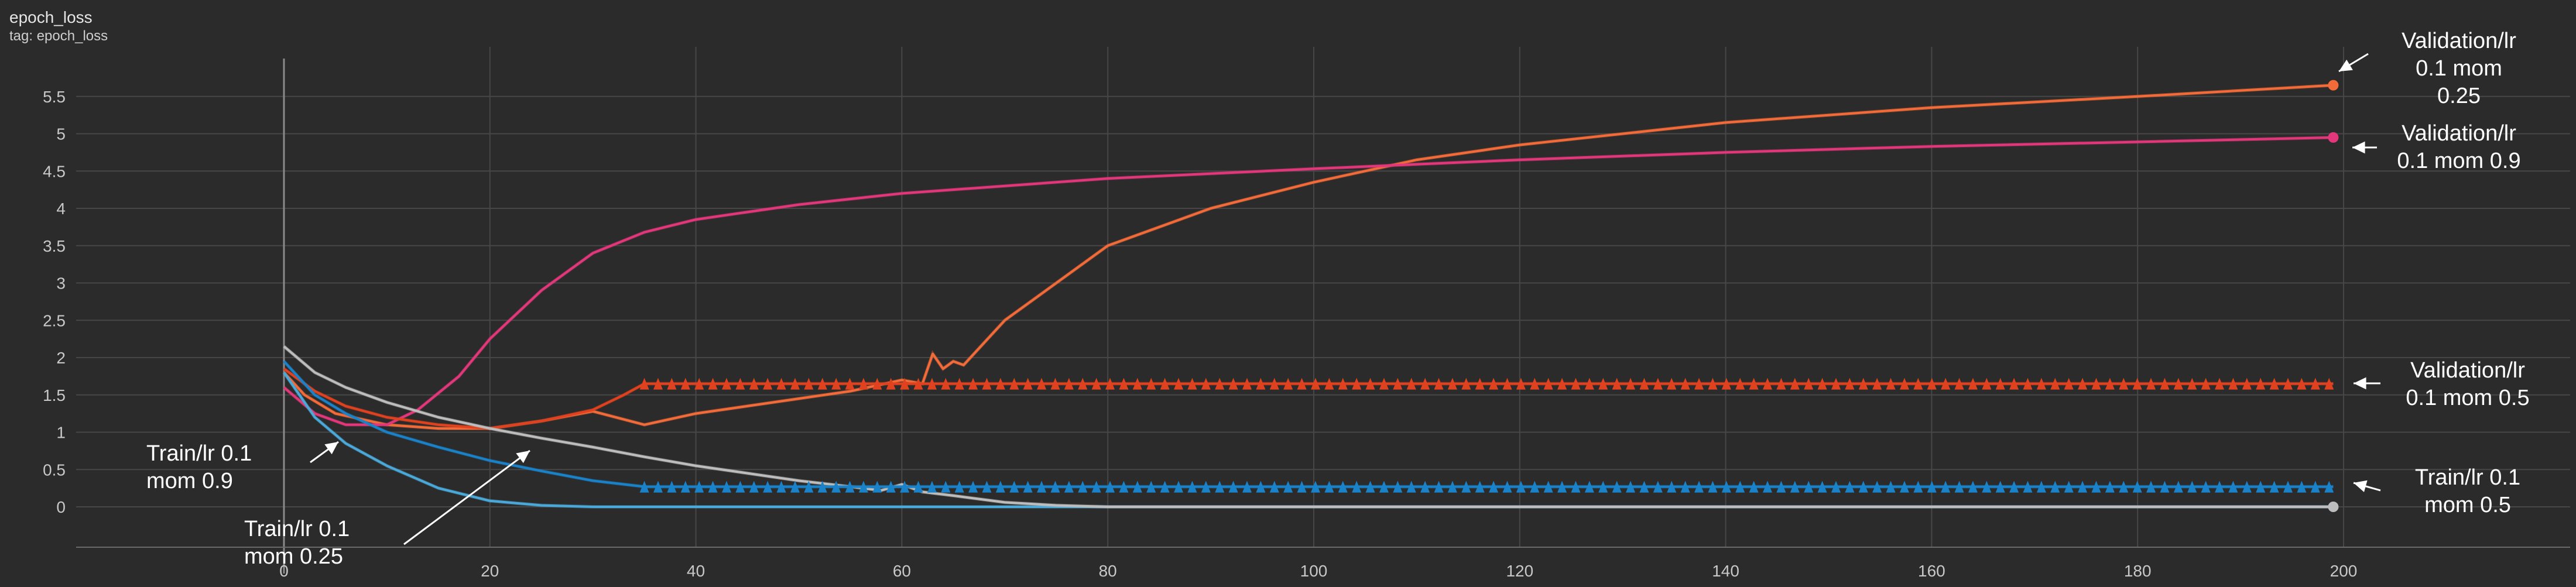 This screenshot has height=587, width=2576. Describe the element at coordinates (54, 97) in the screenshot. I see `y-tick-label: 5.5` at that location.